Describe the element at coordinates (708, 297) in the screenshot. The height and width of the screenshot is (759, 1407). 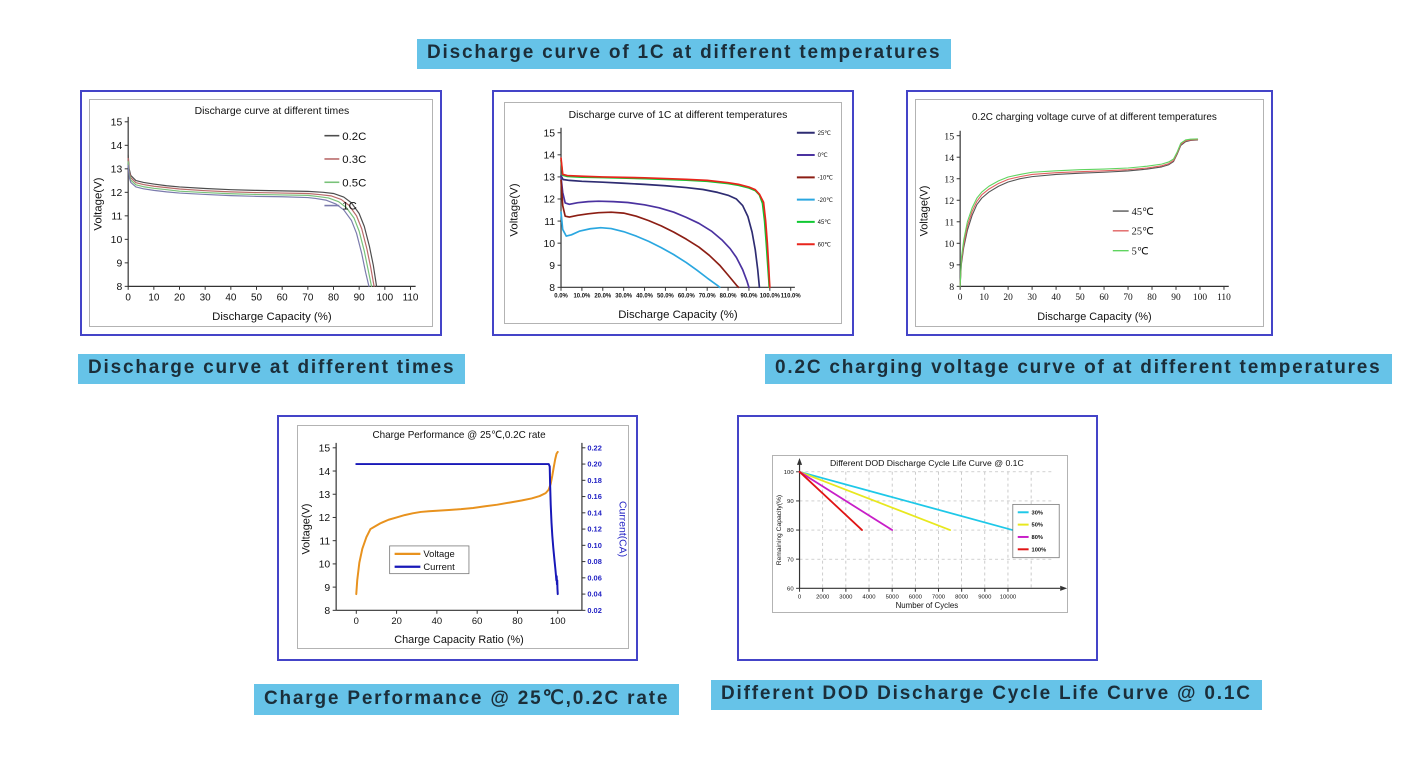
I see `x-tick-label: 70.0%` at that location.